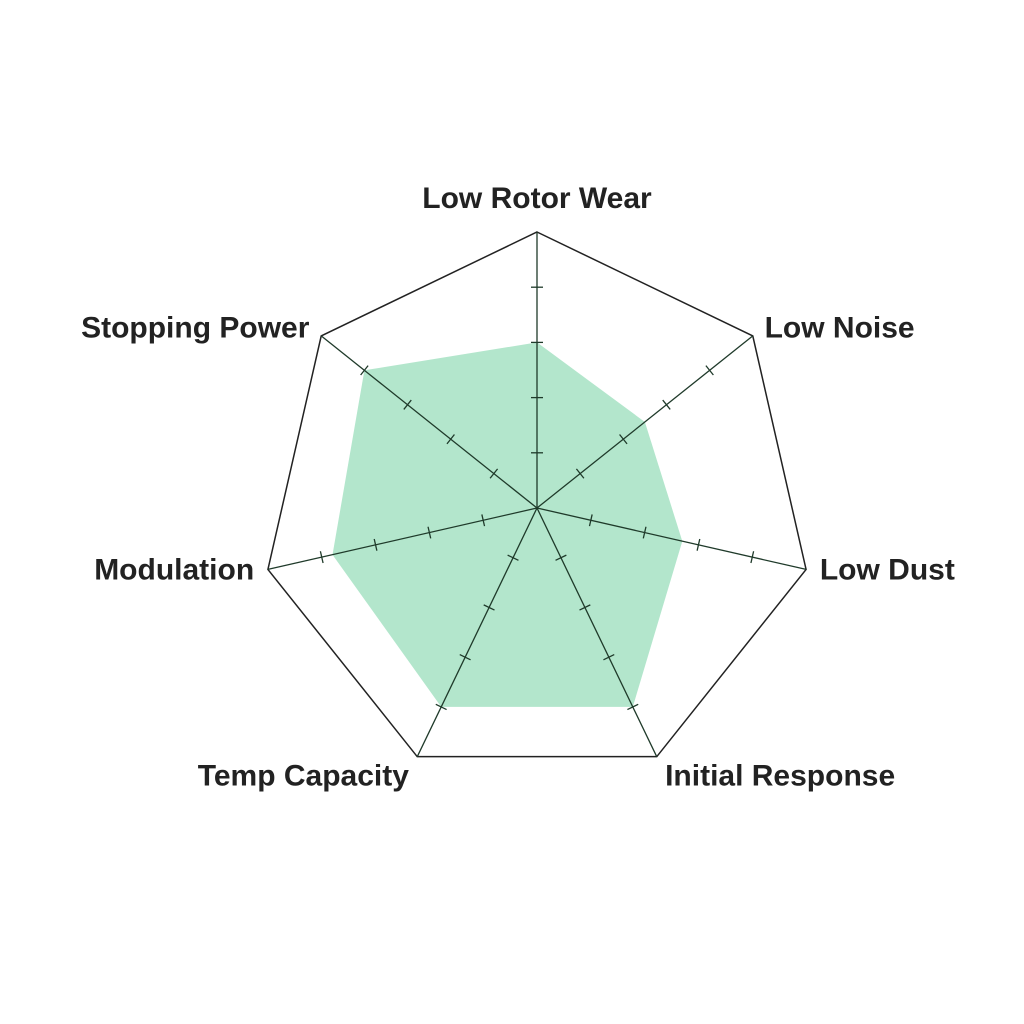  Describe the element at coordinates (195, 328) in the screenshot. I see `axis-label: Stopping Power` at that location.